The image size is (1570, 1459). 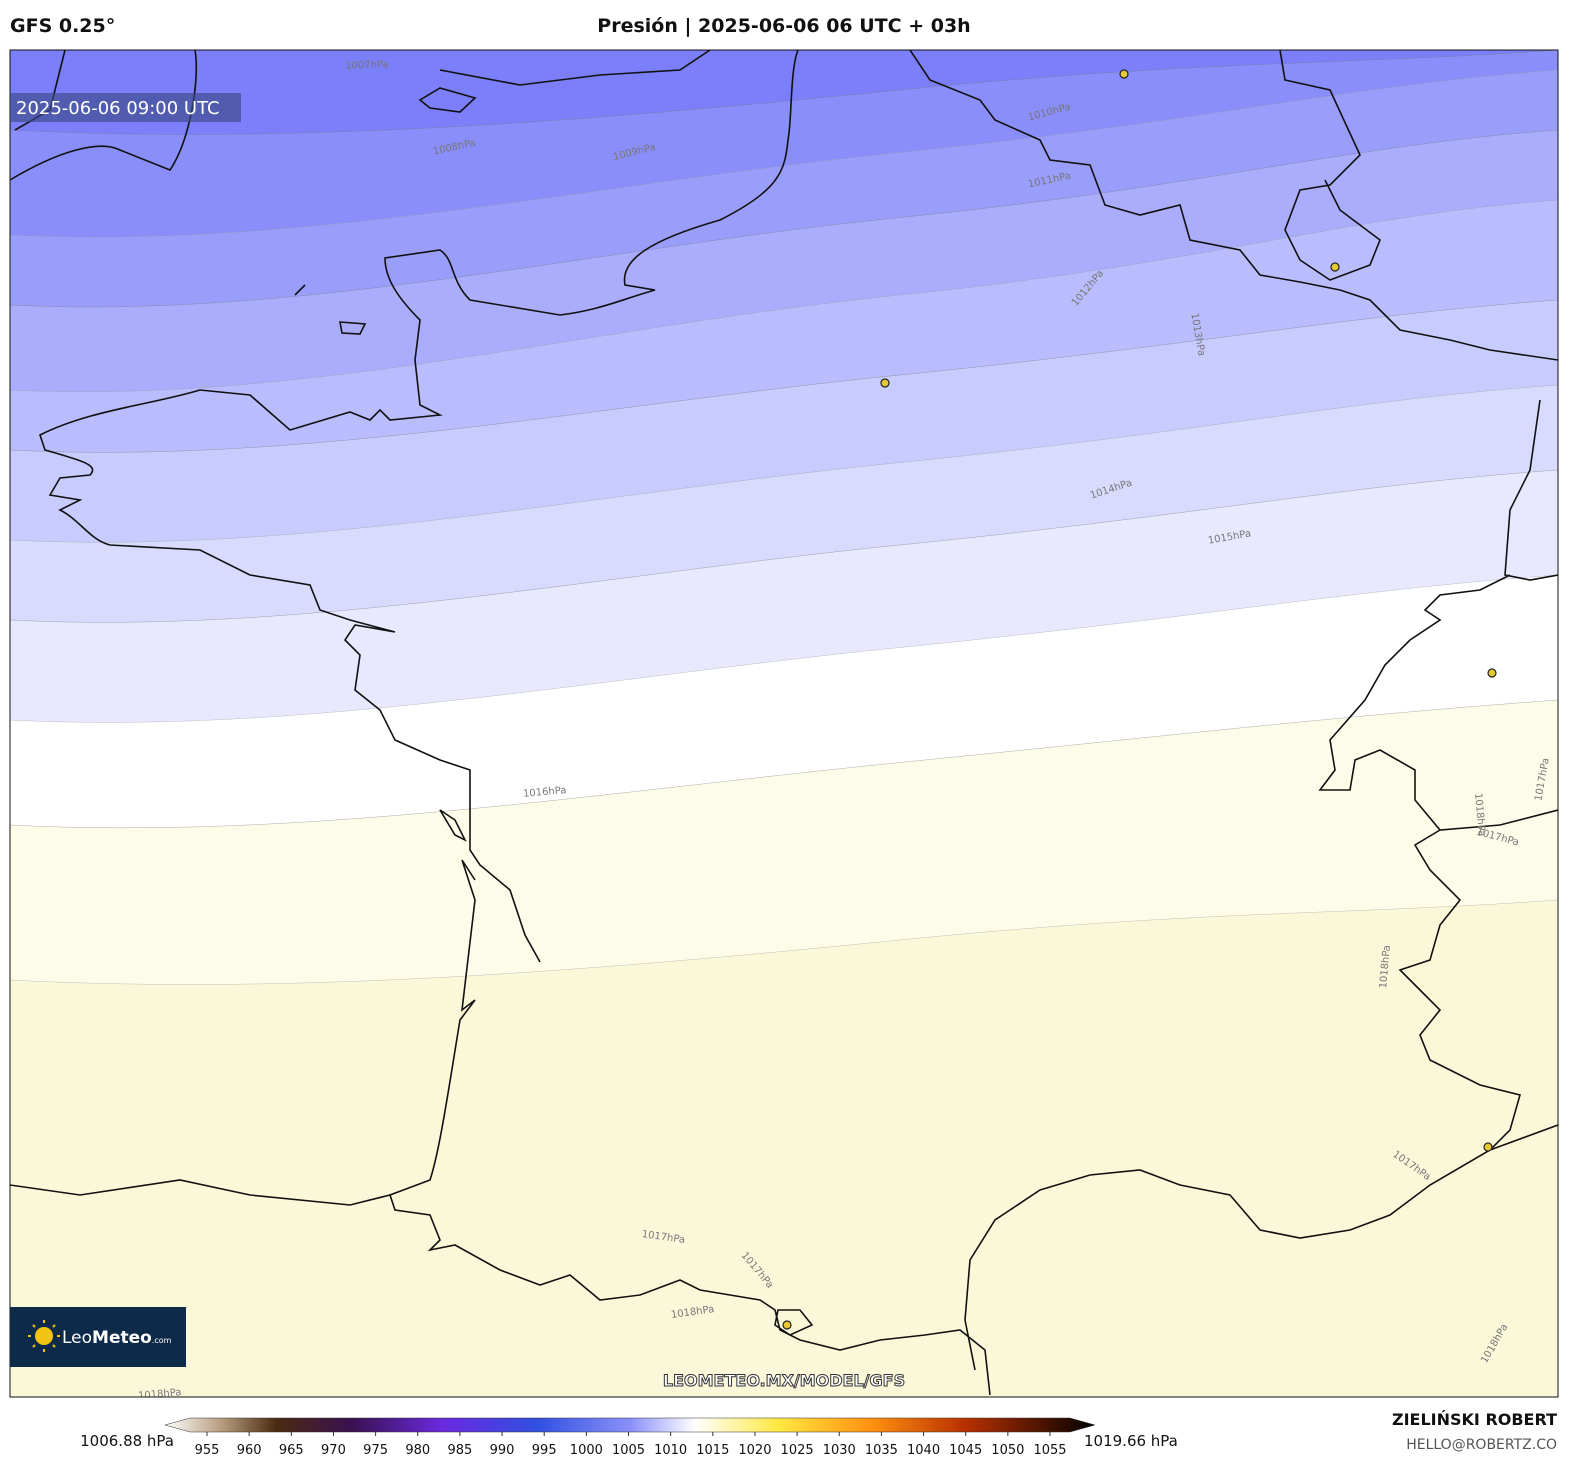 I want to click on colorbar-max: 1019.66 hPa, so click(x=1131, y=1441).